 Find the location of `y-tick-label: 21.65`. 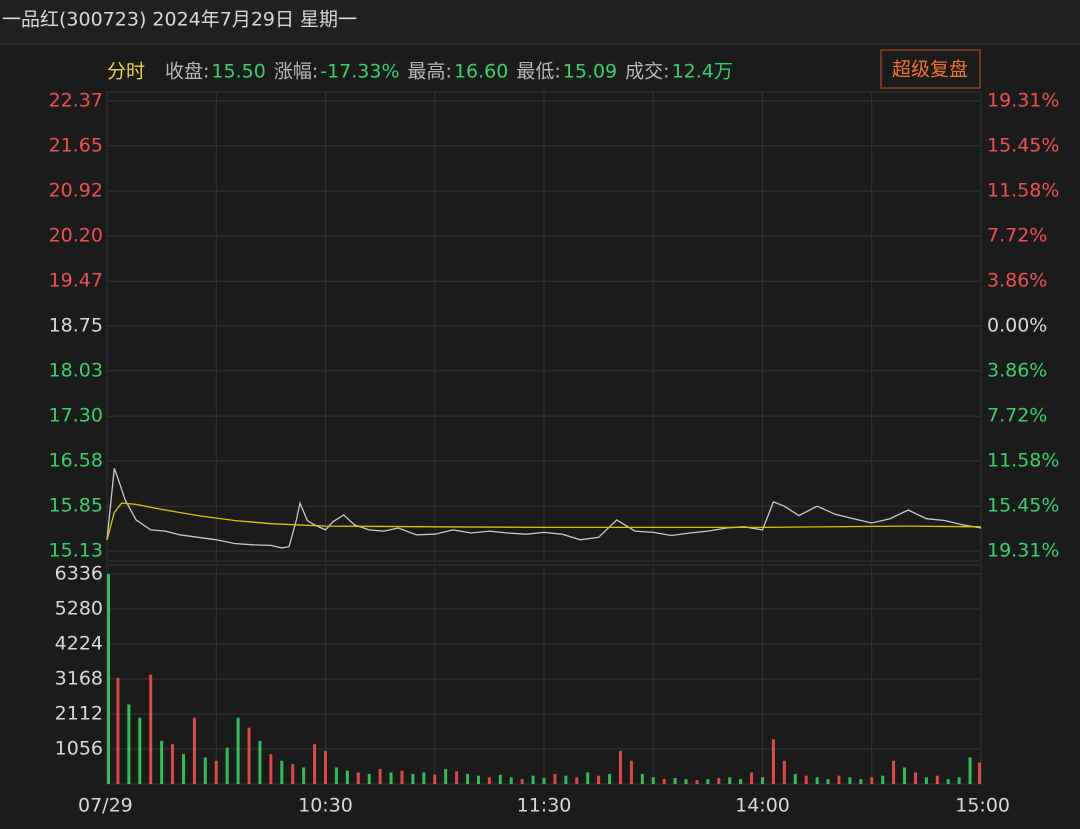

y-tick-label: 21.65 is located at coordinates (76, 145).